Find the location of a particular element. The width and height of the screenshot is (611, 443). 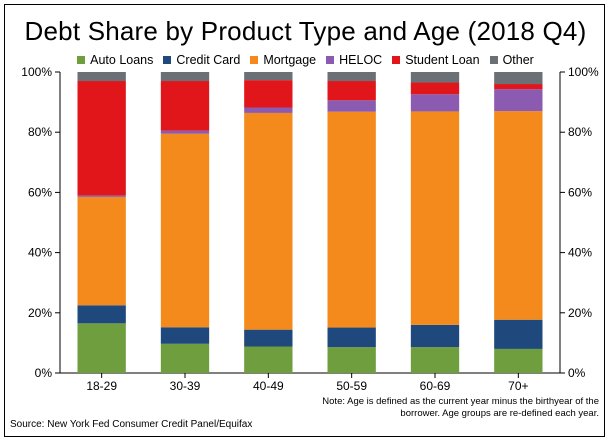

y-tick-label-right: 40% is located at coordinates (580, 253).